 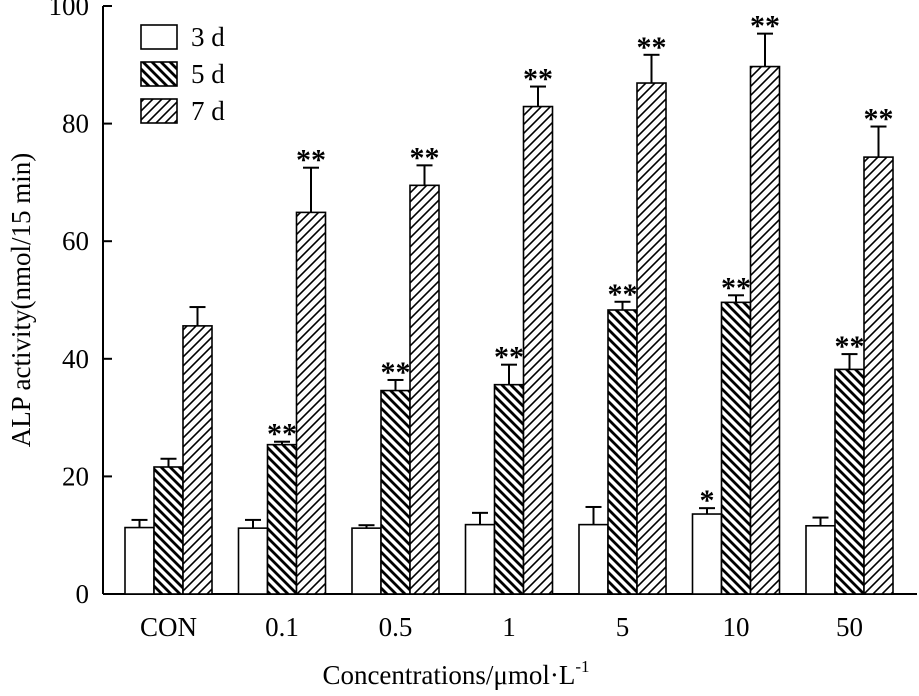 What do you see at coordinates (282, 519) in the screenshot?
I see `bar-5d-0.1` at bounding box center [282, 519].